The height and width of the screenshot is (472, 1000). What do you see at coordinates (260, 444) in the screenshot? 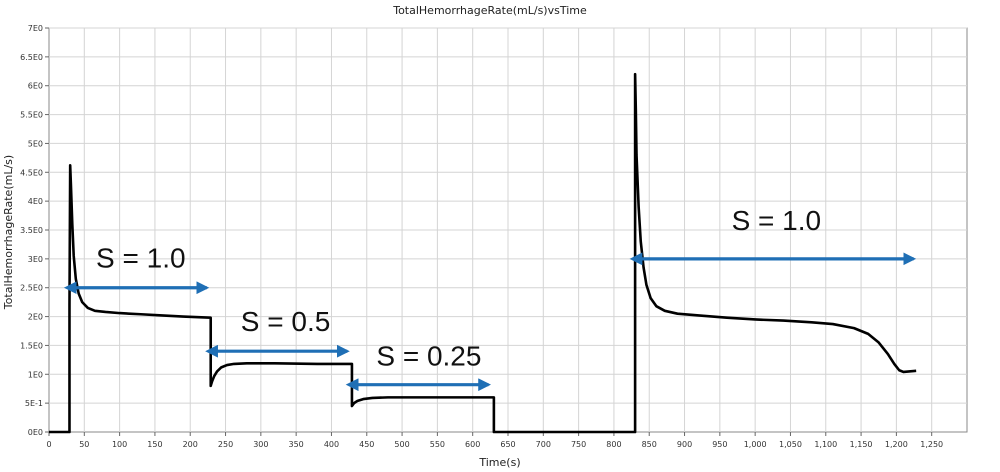
I see `x-tick-label: 300` at bounding box center [260, 444].